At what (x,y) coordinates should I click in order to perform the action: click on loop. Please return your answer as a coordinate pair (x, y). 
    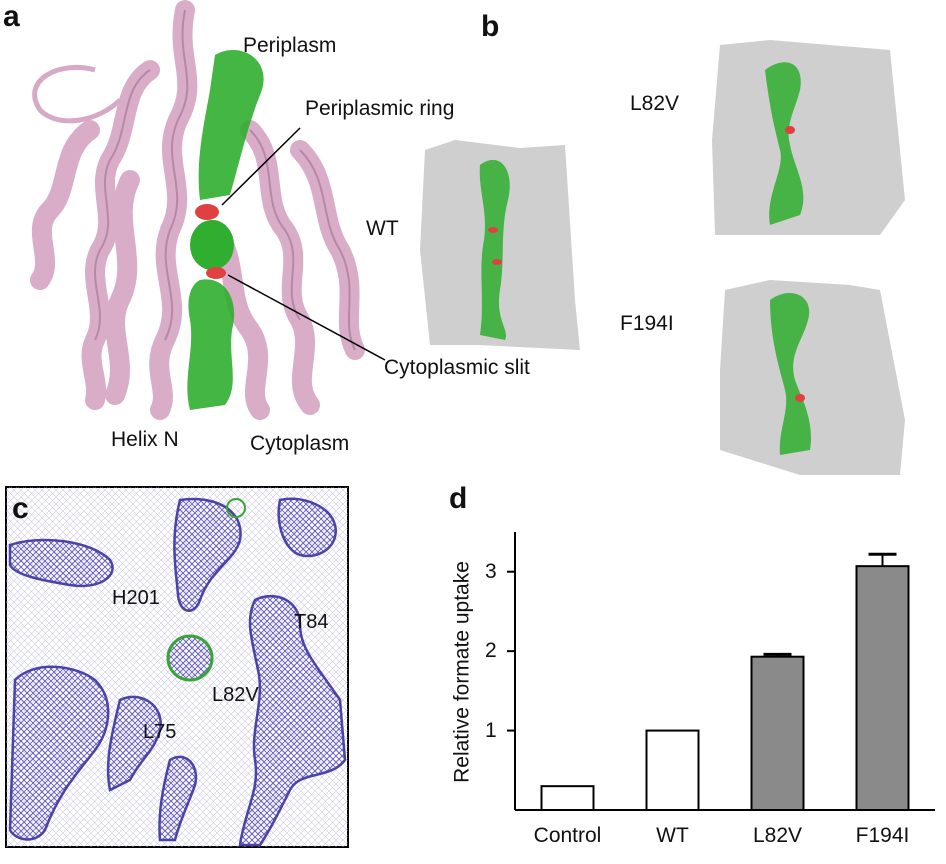
    Looking at the image, I should click on (77, 94).